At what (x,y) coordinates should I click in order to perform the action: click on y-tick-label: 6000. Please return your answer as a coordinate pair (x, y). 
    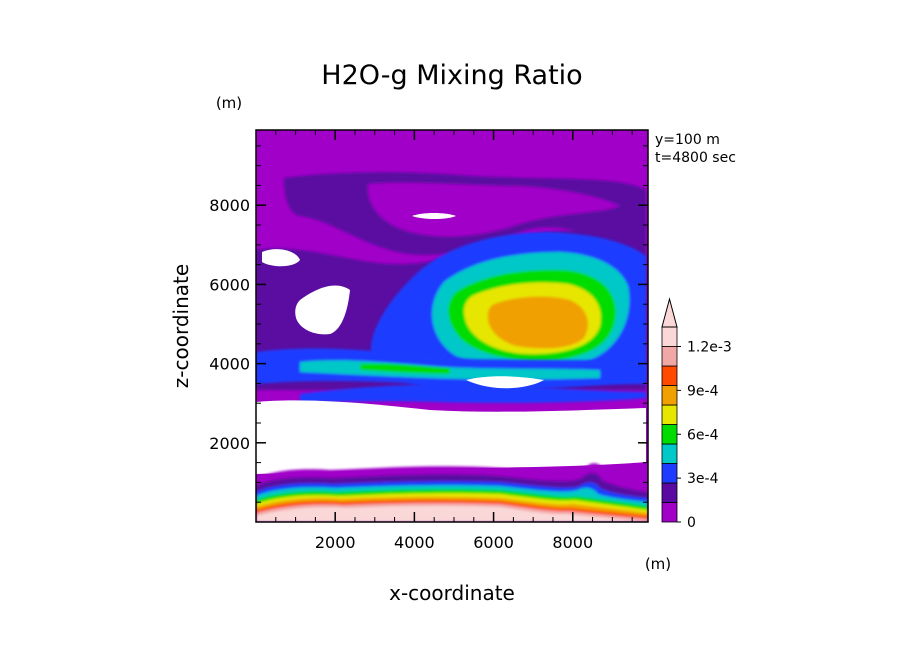
    Looking at the image, I should click on (229, 284).